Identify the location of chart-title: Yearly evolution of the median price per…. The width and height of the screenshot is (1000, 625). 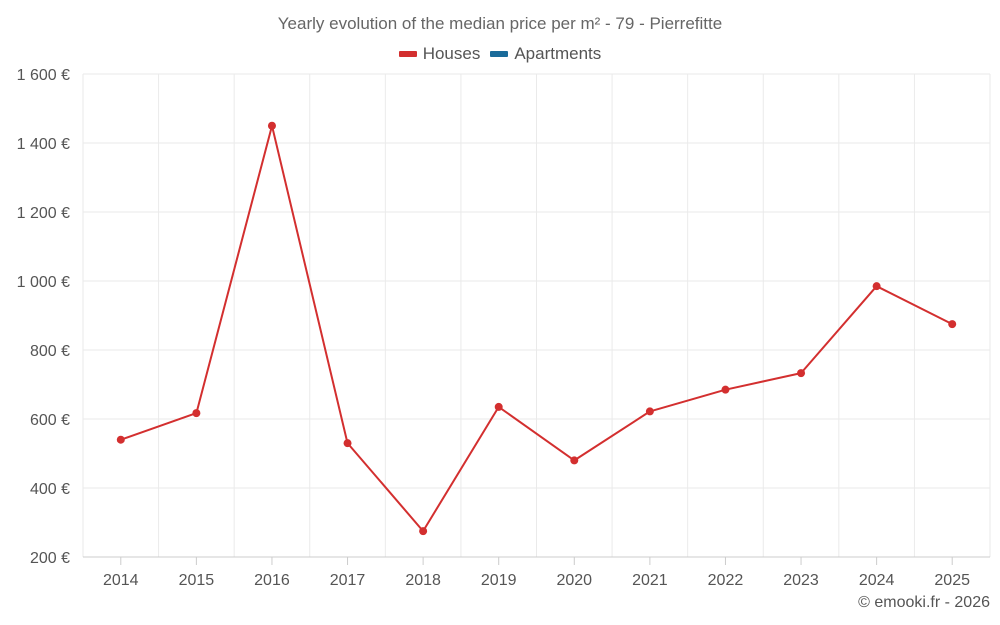
(500, 23).